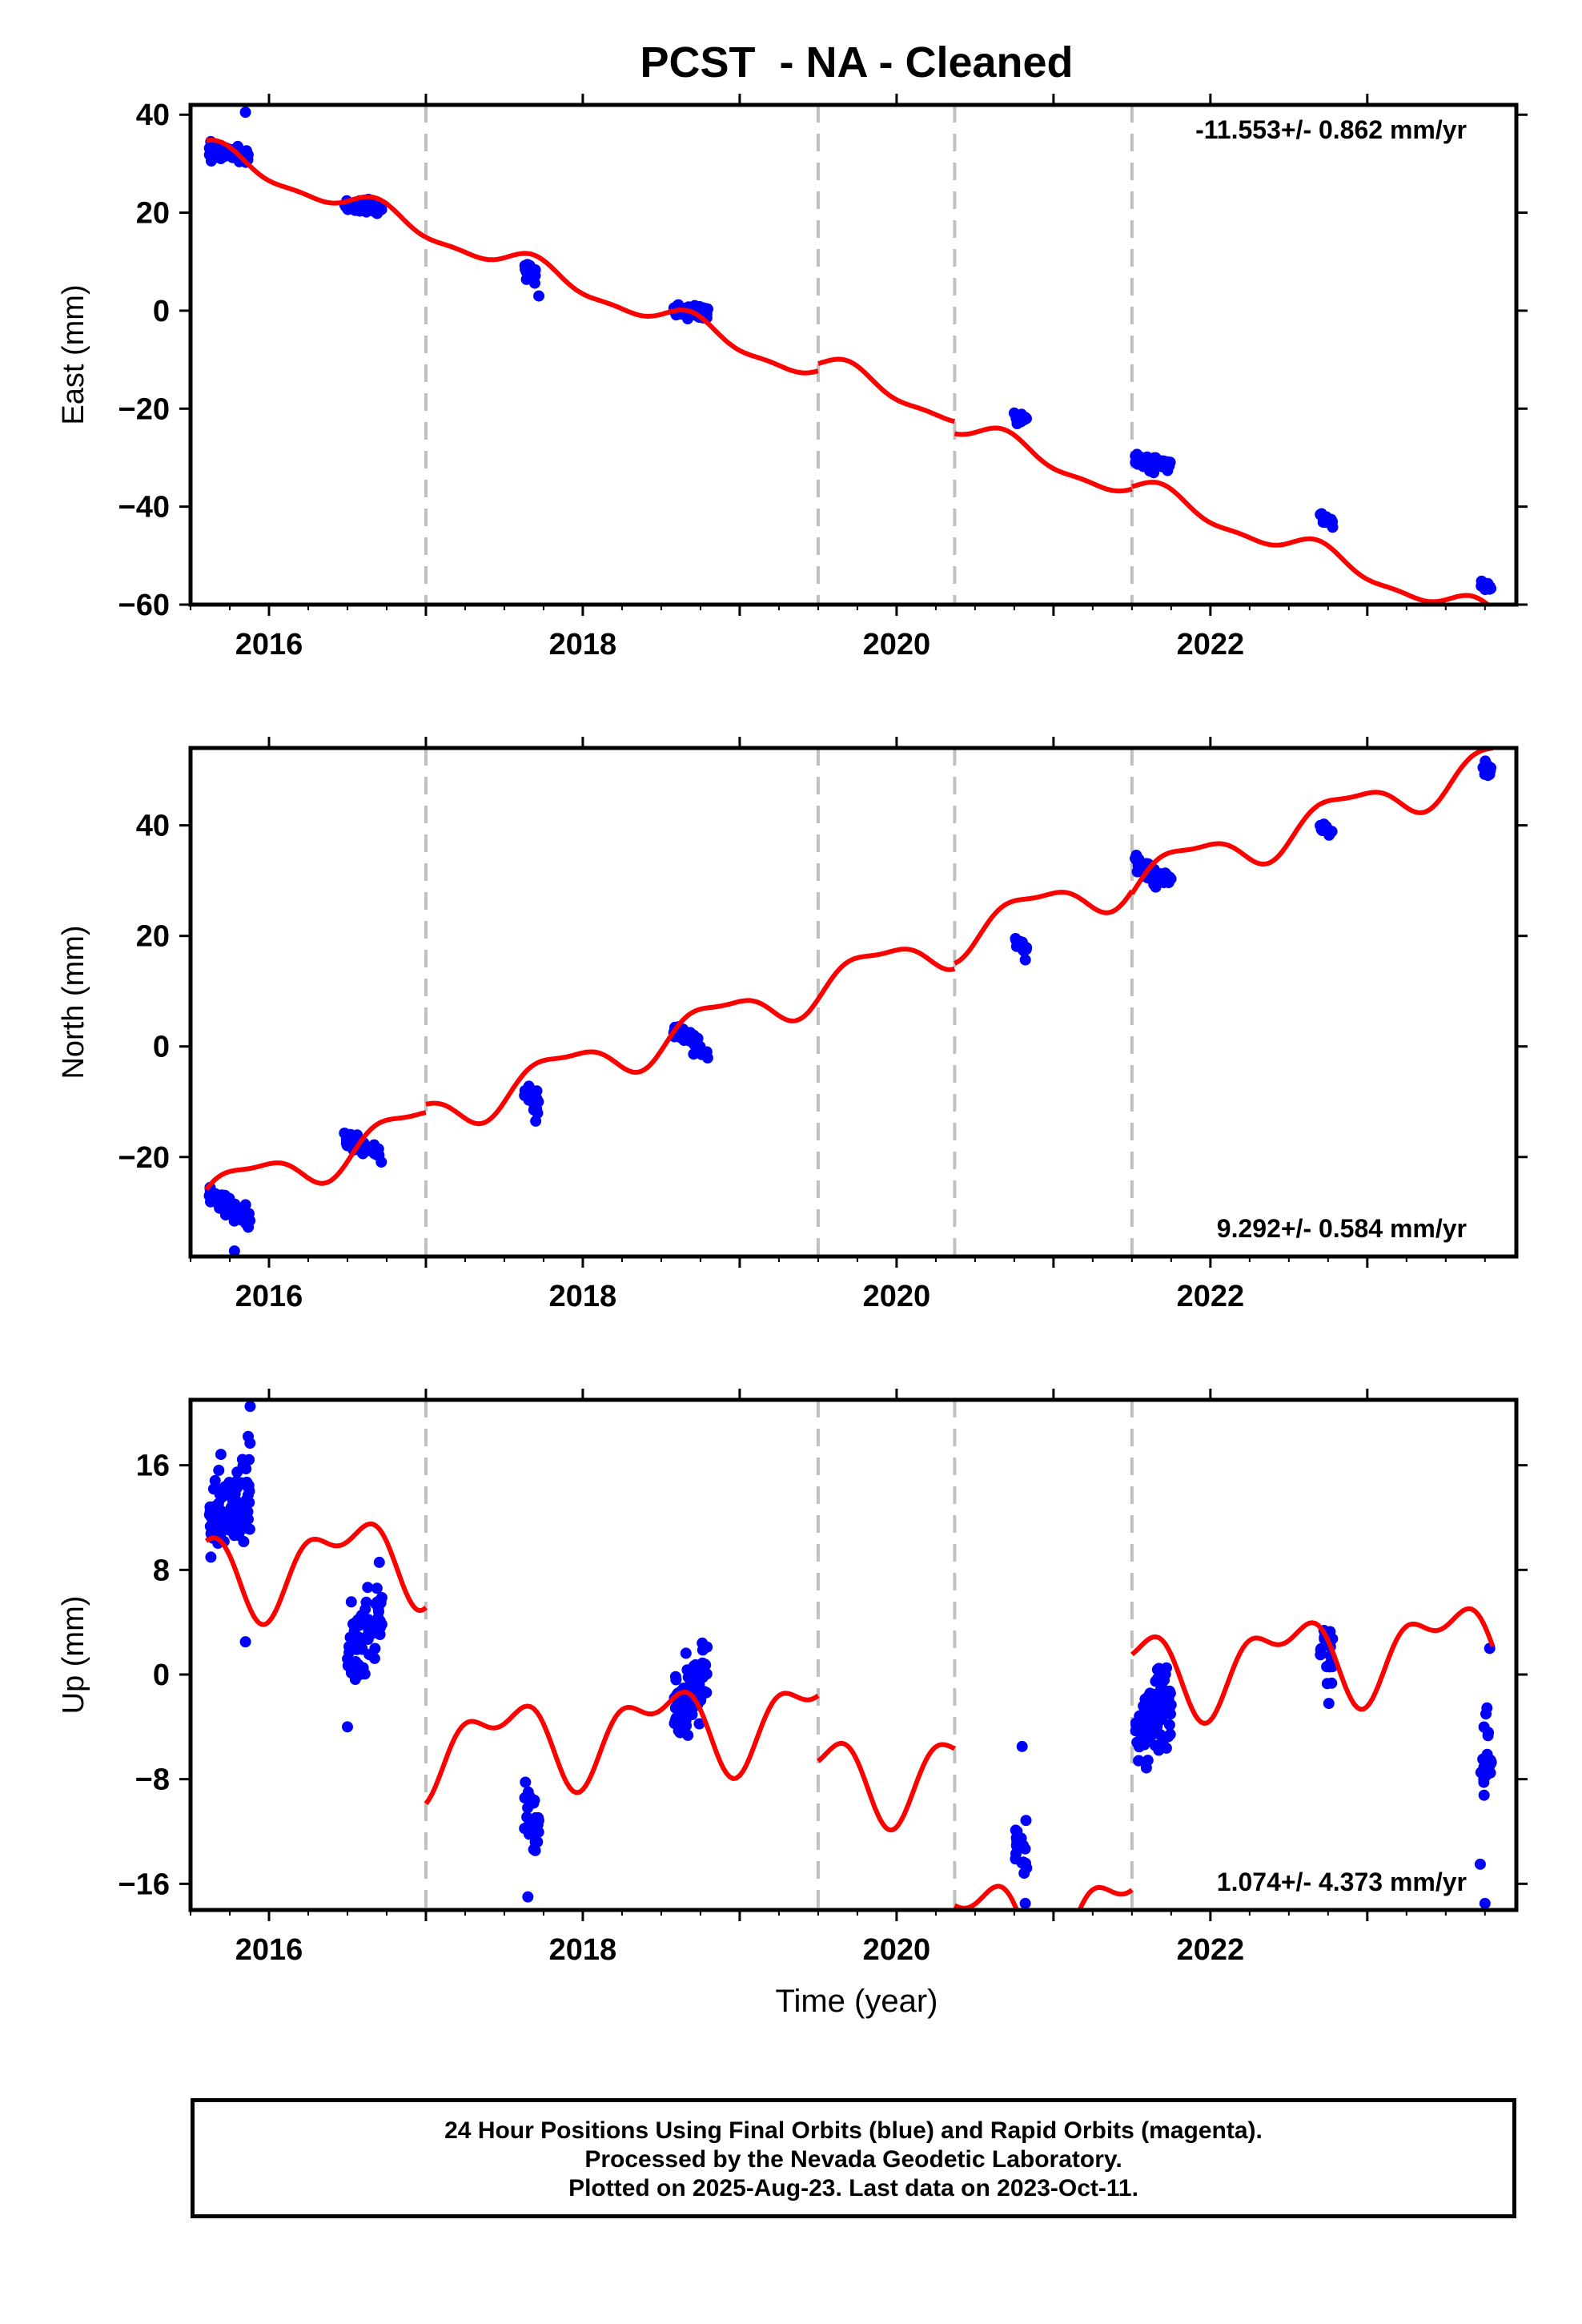 The height and width of the screenshot is (2324, 1582). Describe the element at coordinates (144, 409) in the screenshot. I see `y-tick-label: −20` at that location.